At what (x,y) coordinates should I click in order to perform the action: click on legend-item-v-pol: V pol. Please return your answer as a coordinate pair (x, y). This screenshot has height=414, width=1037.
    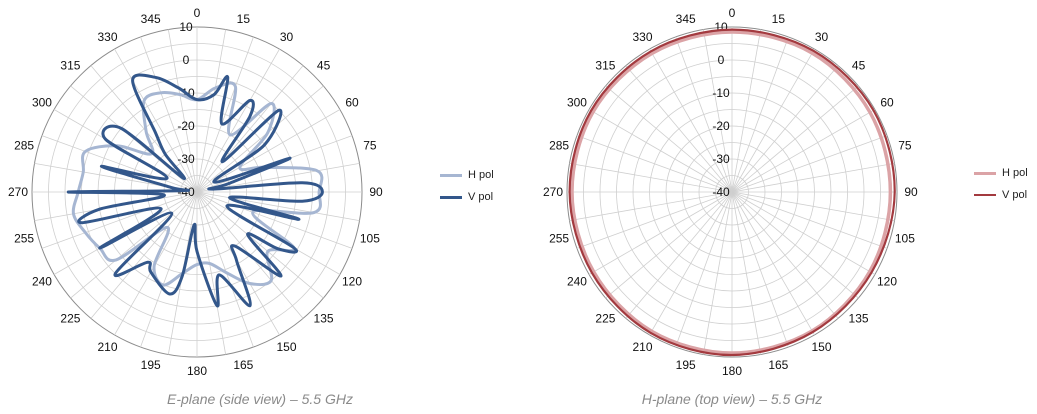
    Looking at the image, I should click on (1001, 195).